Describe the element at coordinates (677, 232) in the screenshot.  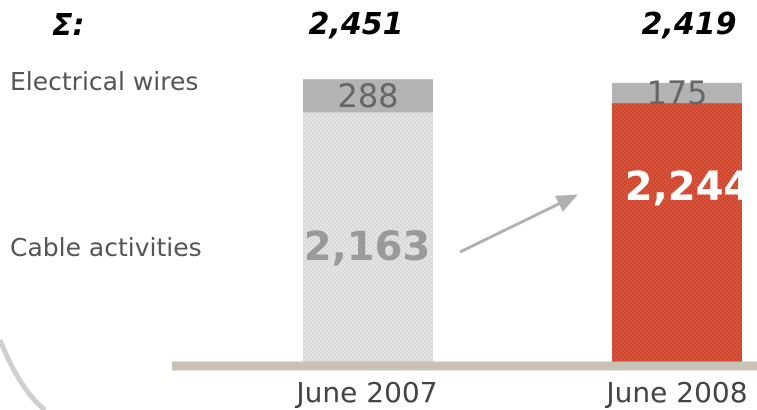
I see `bar-segment-cable-2008` at that location.